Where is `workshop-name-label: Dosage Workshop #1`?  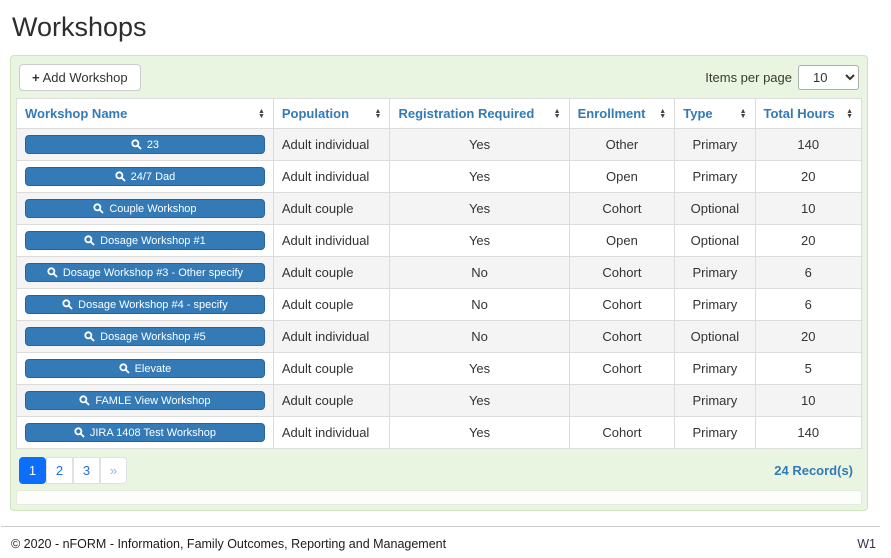 workshop-name-label: Dosage Workshop #1 is located at coordinates (153, 240).